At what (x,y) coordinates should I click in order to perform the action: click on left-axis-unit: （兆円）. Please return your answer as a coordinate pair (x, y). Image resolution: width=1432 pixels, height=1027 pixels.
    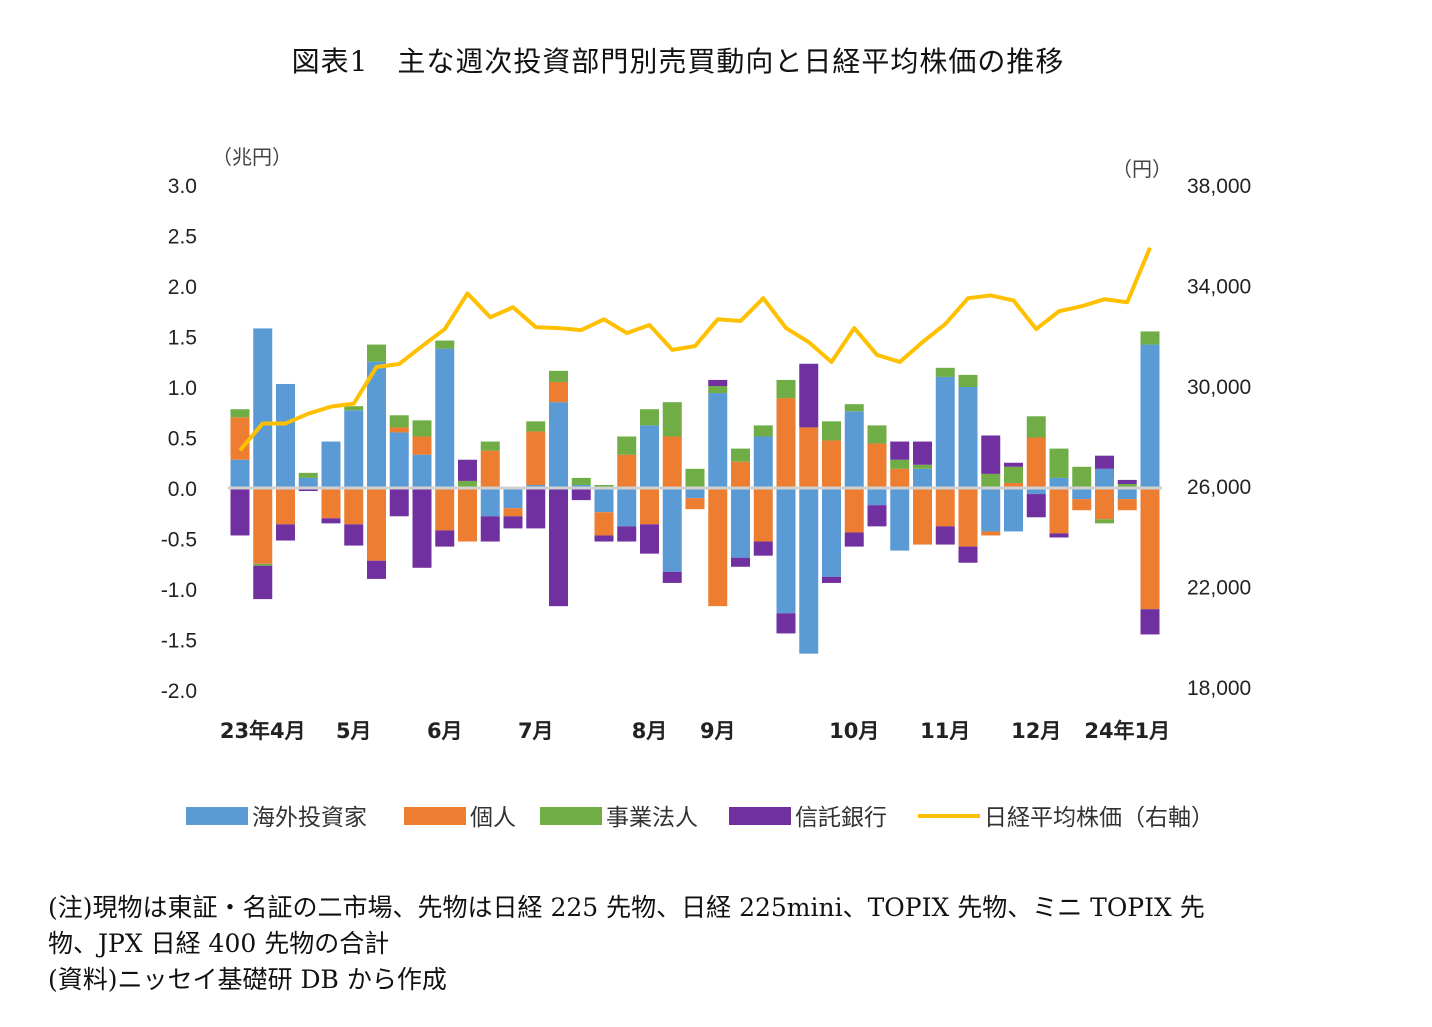
    Looking at the image, I should click on (252, 157).